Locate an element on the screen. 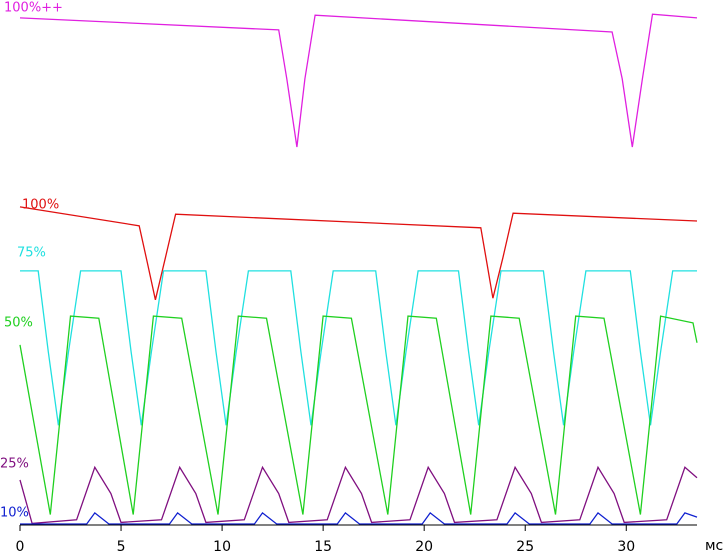  x-tick-label: 30 is located at coordinates (626, 546).